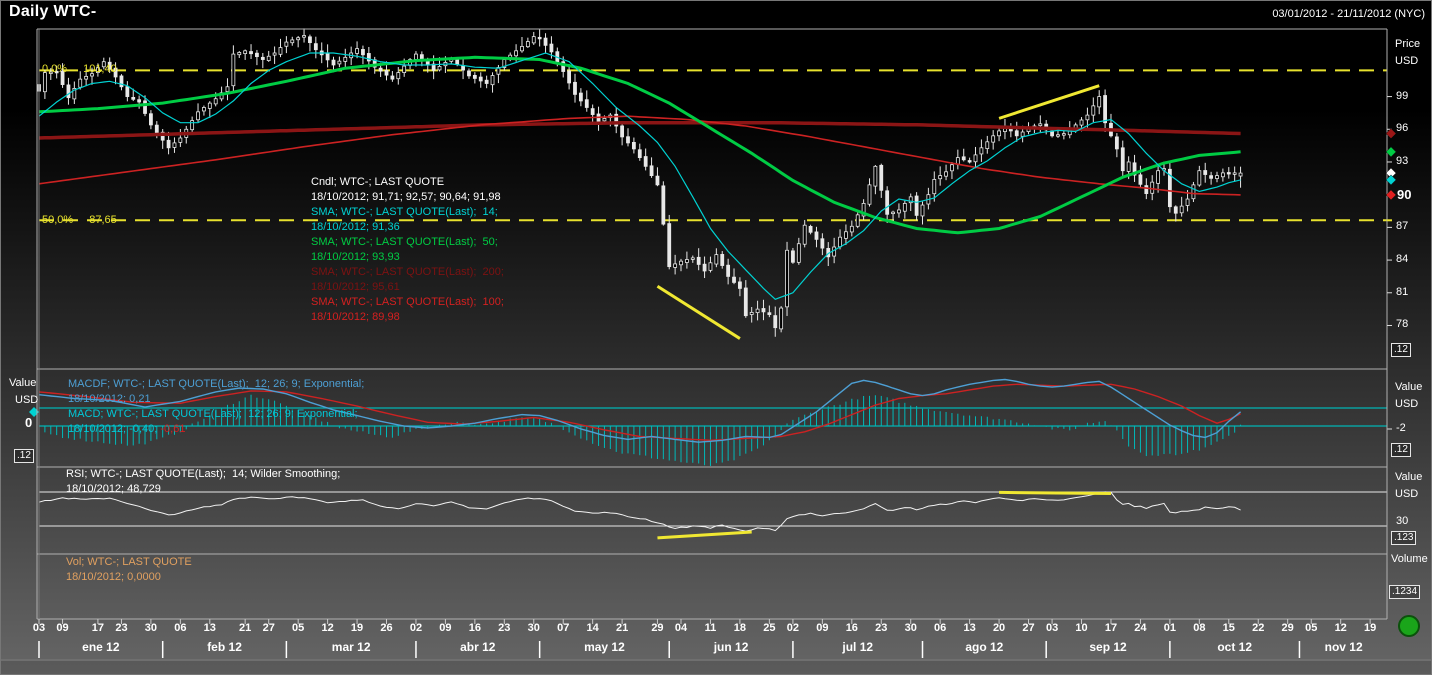 This screenshot has width=1432, height=675. What do you see at coordinates (716, 14) in the screenshot?
I see `title-bar: Daily WTC- 03/01/2012 - 21/11/2012 (NYC)` at bounding box center [716, 14].